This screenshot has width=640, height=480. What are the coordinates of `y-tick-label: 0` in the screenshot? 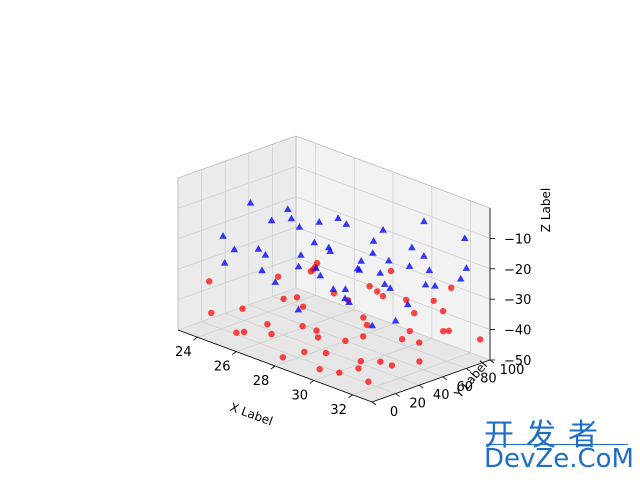 It's located at (394, 412).